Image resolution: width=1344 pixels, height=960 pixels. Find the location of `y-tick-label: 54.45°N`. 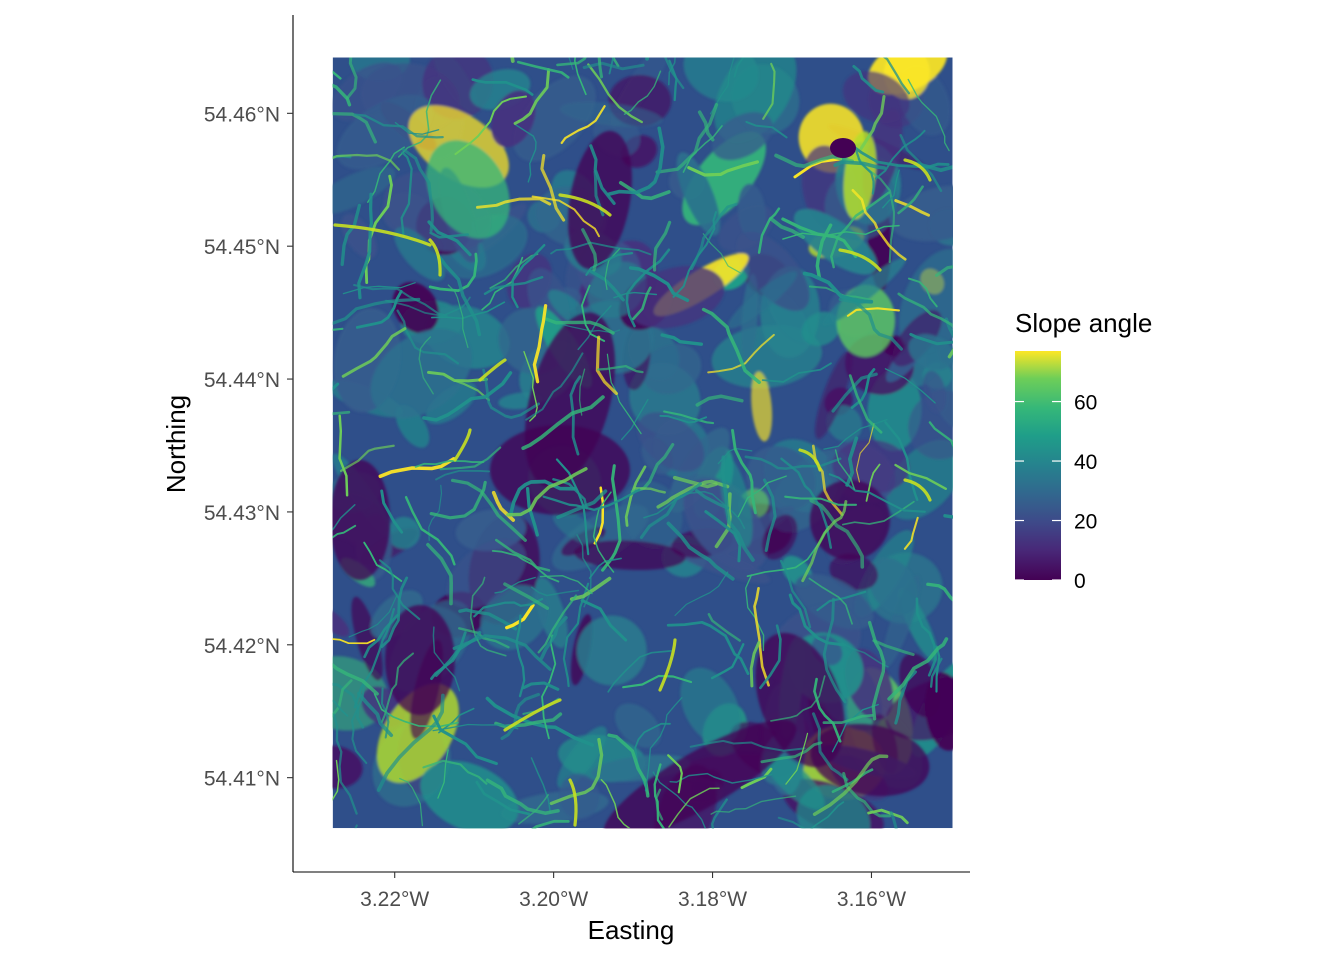

y-tick-label: 54.45°N is located at coordinates (242, 247).